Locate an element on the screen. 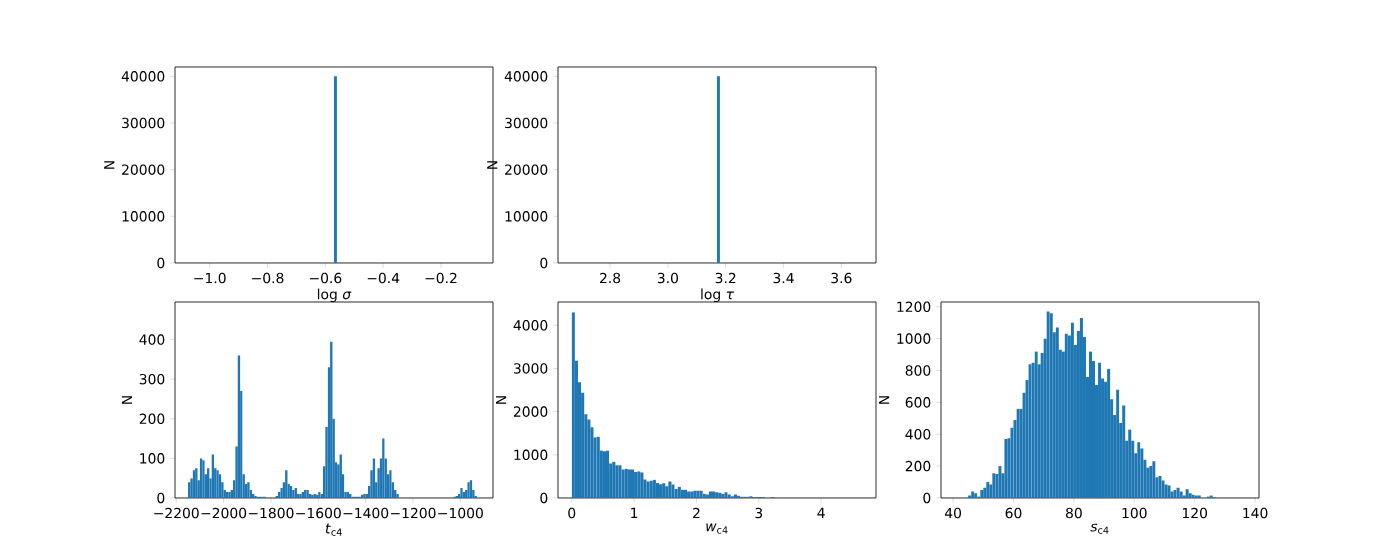 This screenshot has height=560, width=1400. x-tick-label: −0.4 is located at coordinates (383, 278).